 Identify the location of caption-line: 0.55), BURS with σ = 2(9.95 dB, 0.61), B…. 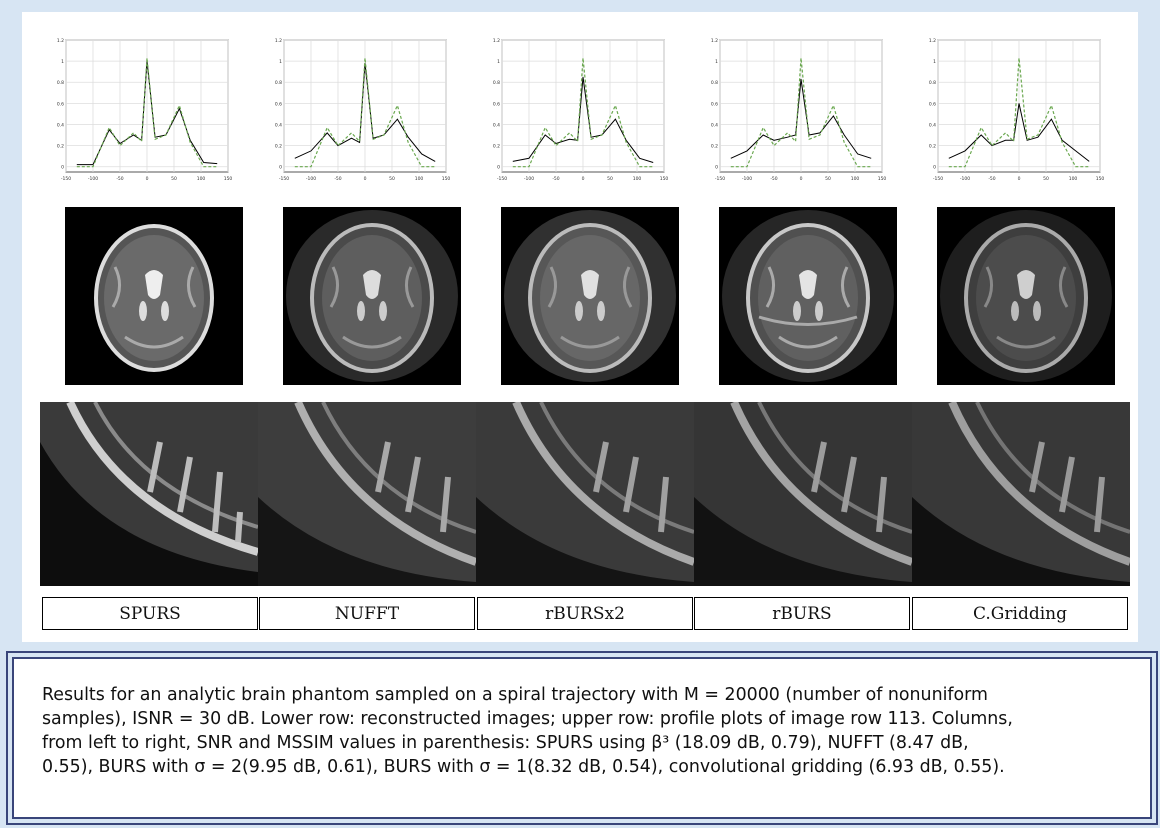
(523, 767).